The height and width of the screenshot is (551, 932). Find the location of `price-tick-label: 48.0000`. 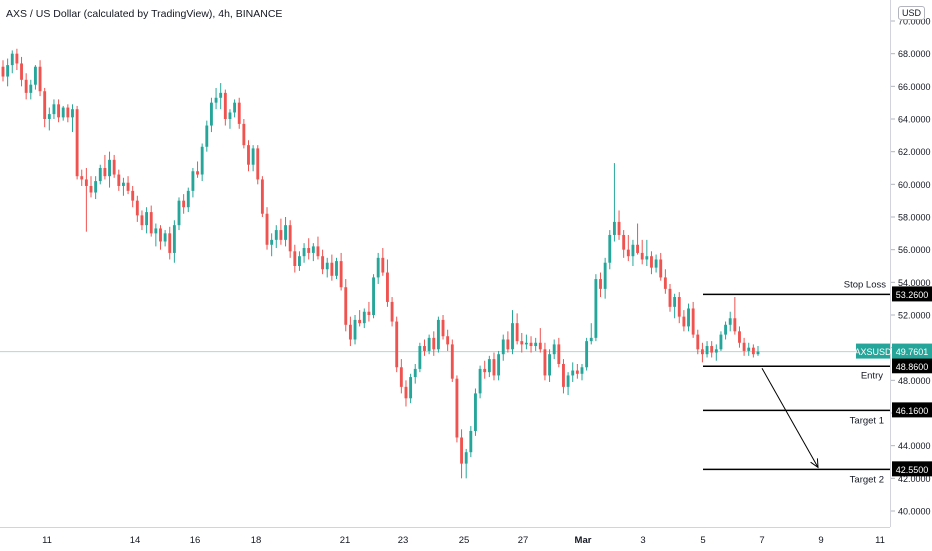

price-tick-label: 48.0000 is located at coordinates (914, 381).